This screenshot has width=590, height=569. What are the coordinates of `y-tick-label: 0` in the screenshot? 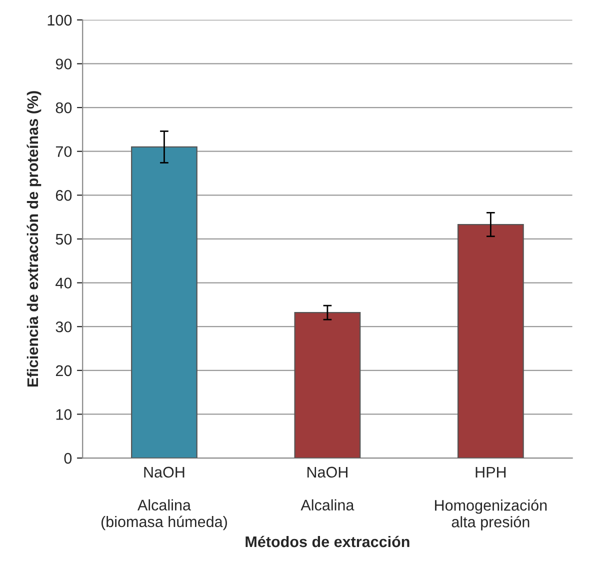 It's located at (68, 458).